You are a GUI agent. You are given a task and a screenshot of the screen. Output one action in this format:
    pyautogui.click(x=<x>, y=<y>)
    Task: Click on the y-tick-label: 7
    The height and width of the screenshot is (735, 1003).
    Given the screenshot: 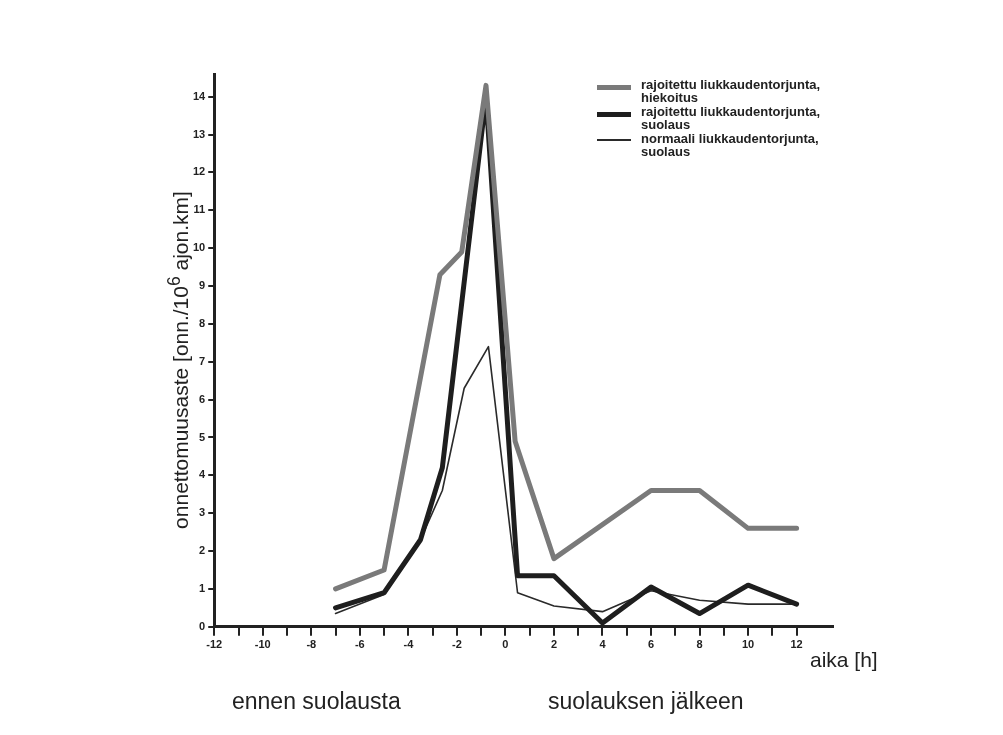 What is the action you would take?
    pyautogui.click(x=202, y=360)
    